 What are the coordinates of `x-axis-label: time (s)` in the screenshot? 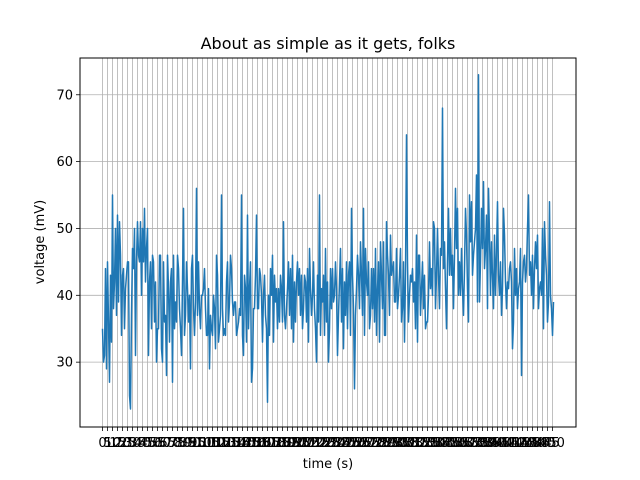 It's located at (328, 464).